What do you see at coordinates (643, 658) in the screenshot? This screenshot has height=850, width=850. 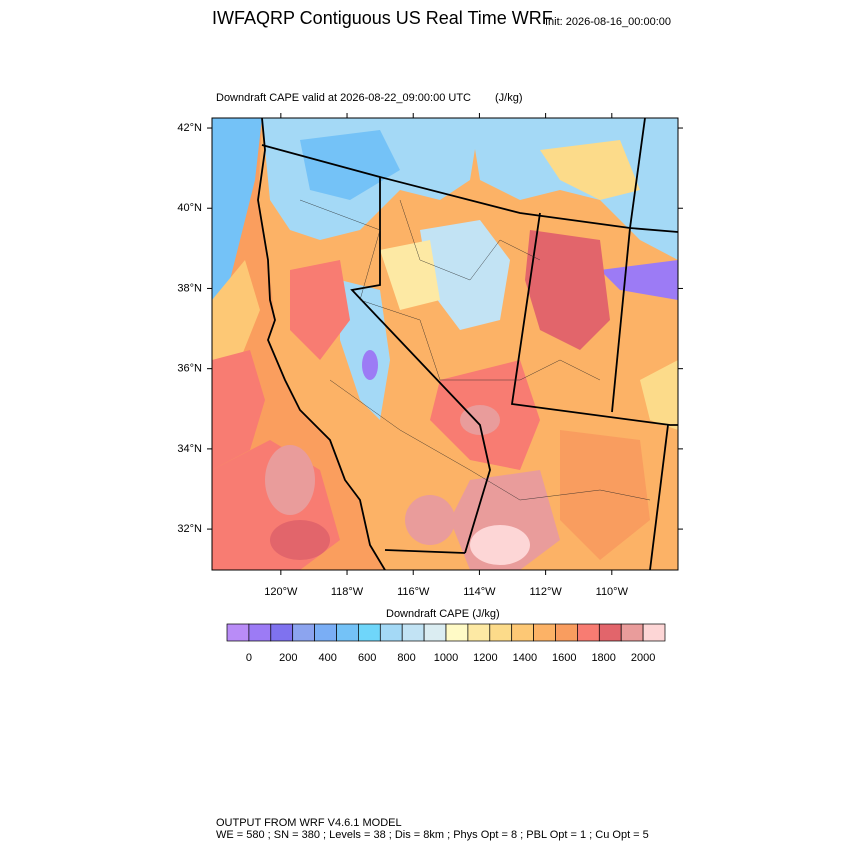 I see `colorbar-tick-label: 2000` at bounding box center [643, 658].